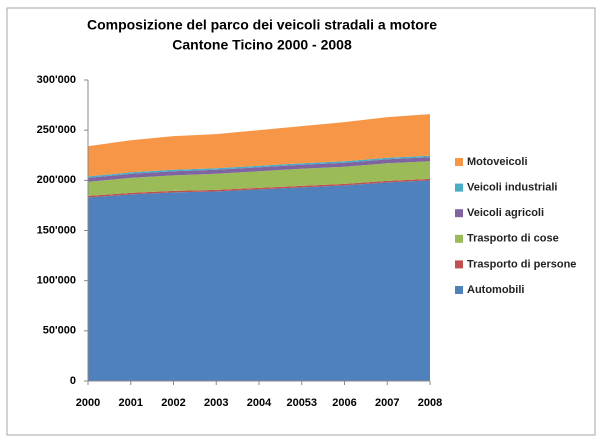 This screenshot has width=603, height=448. I want to click on legend-label: Automobili, so click(495, 290).